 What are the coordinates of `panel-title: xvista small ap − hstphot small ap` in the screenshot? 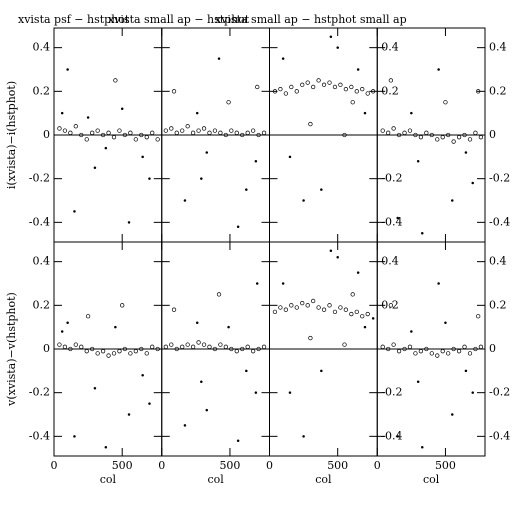 It's located at (311, 19).